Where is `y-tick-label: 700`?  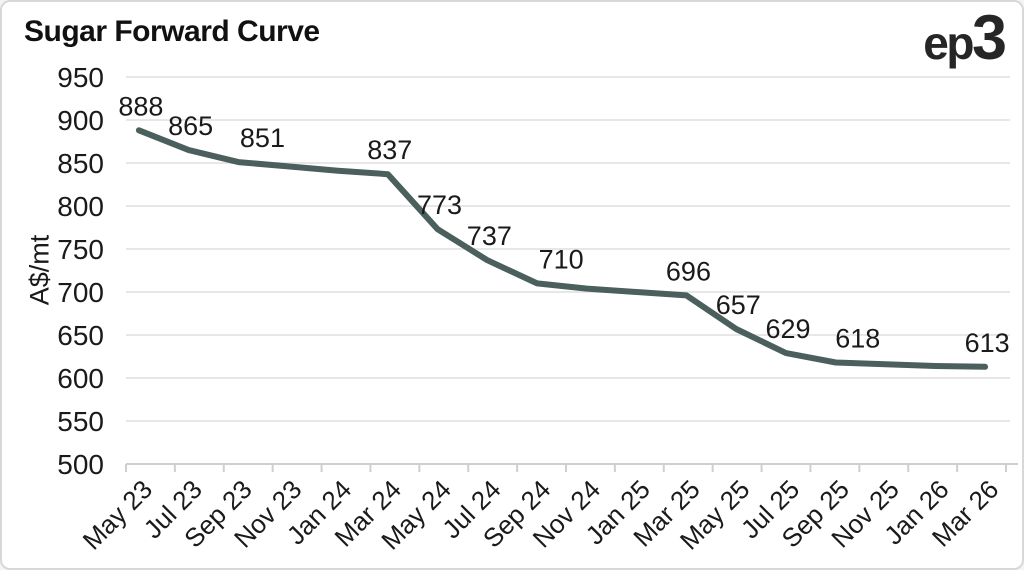
y-tick-label: 700 is located at coordinates (80, 292).